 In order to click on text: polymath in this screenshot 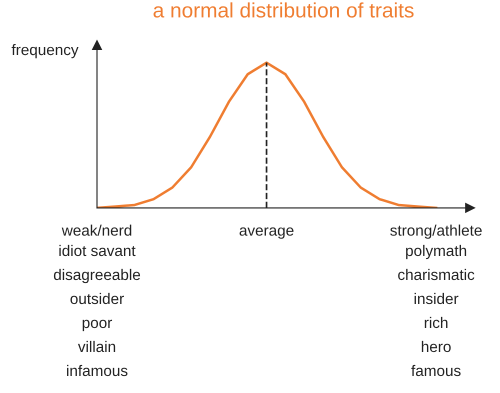, I will do `click(436, 252)`.